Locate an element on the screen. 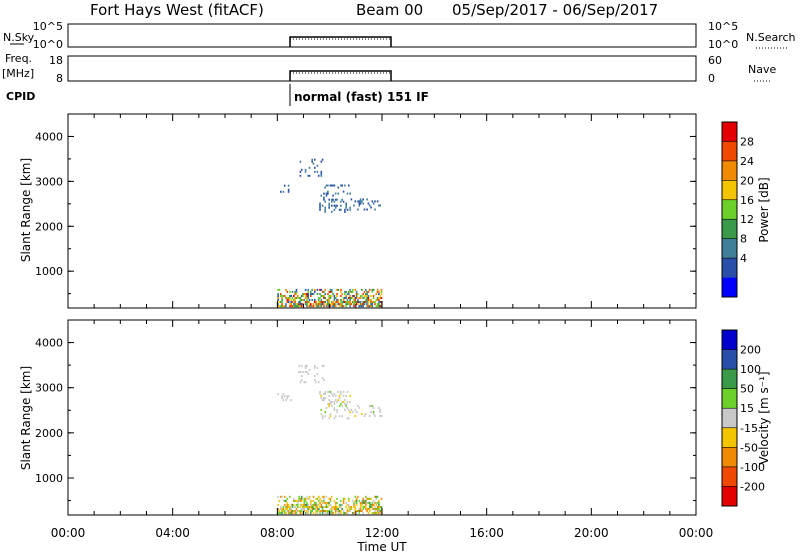 The image size is (800, 554). velocity-colorbar-swatch is located at coordinates (729, 340).